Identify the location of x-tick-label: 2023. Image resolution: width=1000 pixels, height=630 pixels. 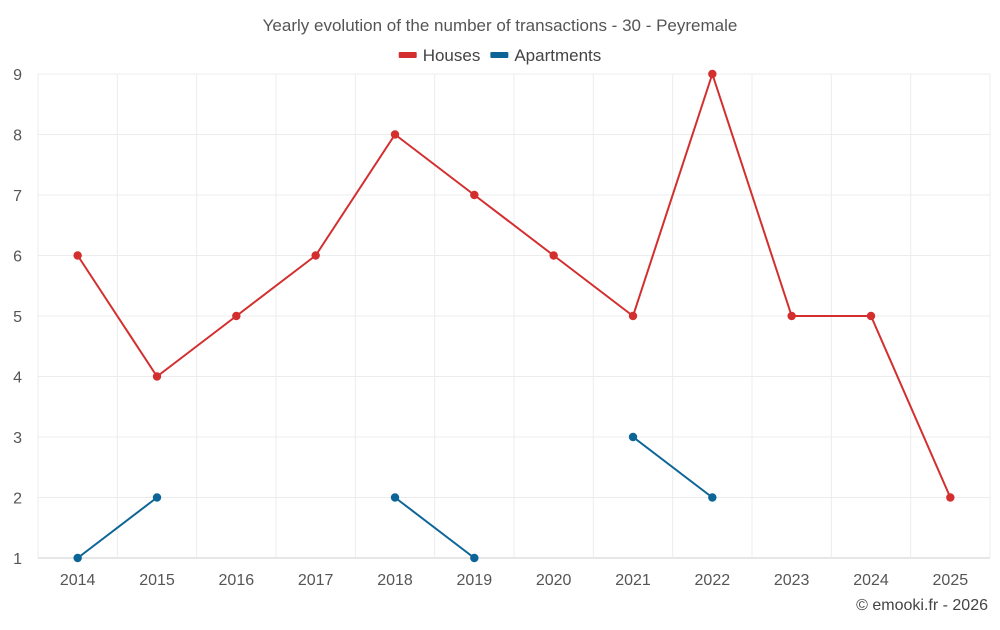
(792, 580).